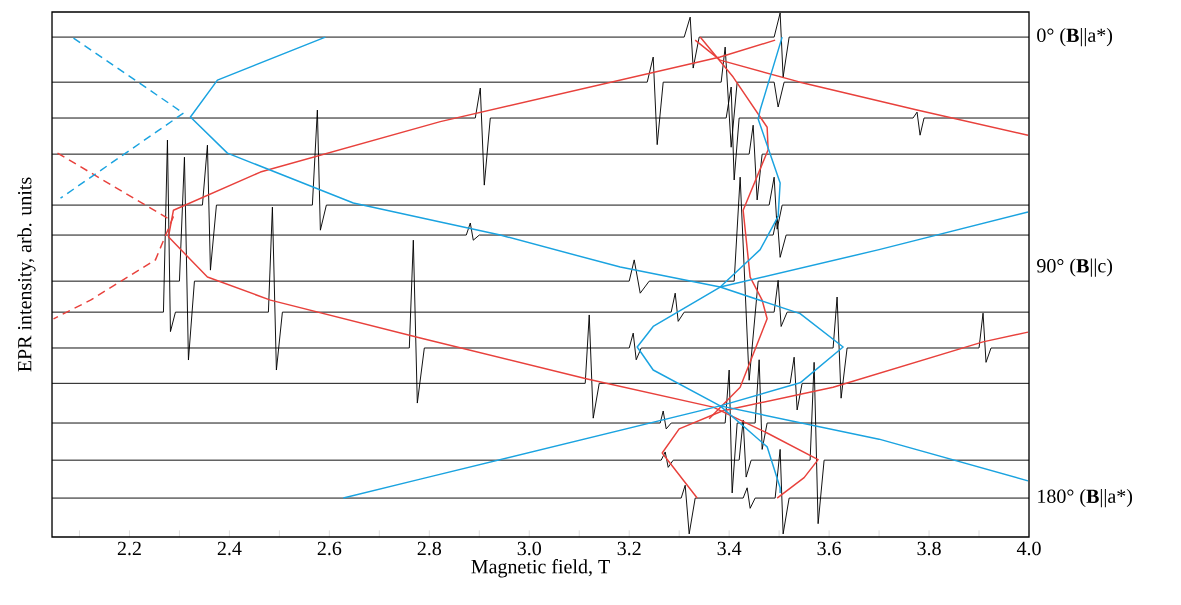  What do you see at coordinates (26, 274) in the screenshot?
I see `y-axis-title: EPR intensity, arb. units` at bounding box center [26, 274].